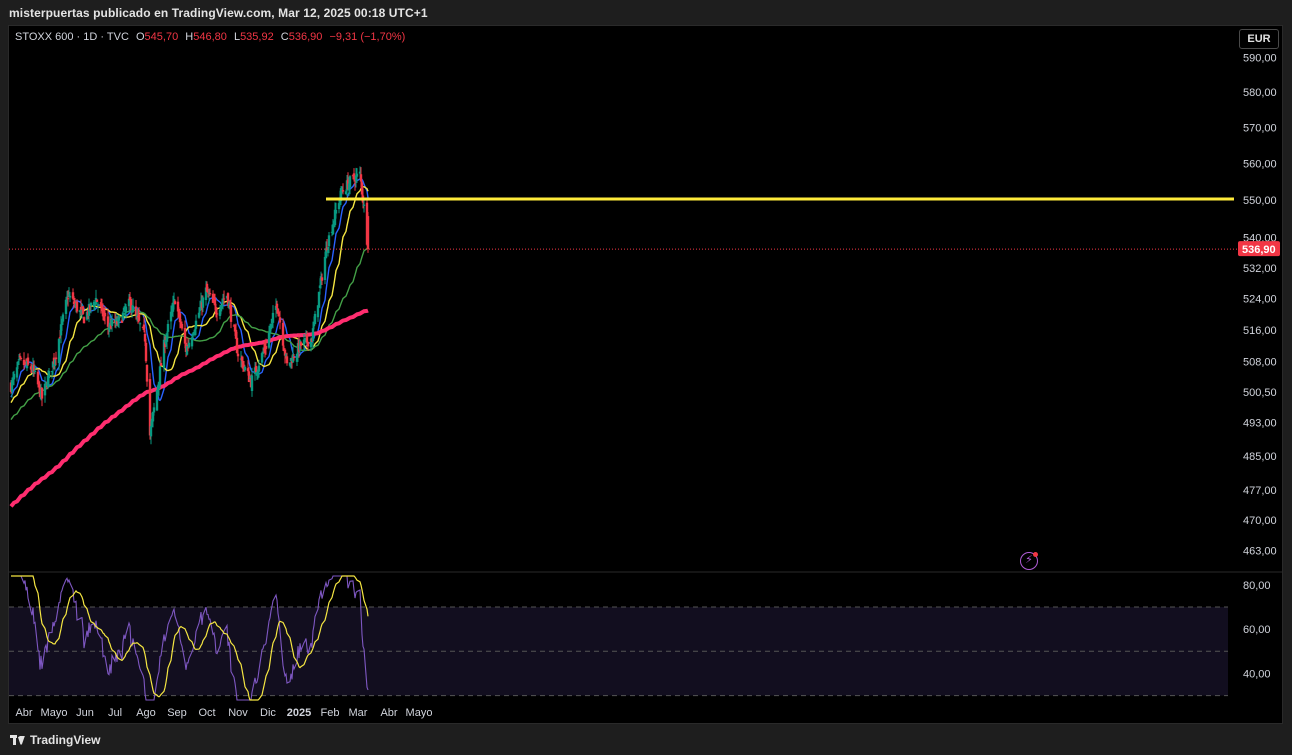 This screenshot has height=755, width=1292. Describe the element at coordinates (257, 37) in the screenshot. I see `low-value: 535,92` at that location.